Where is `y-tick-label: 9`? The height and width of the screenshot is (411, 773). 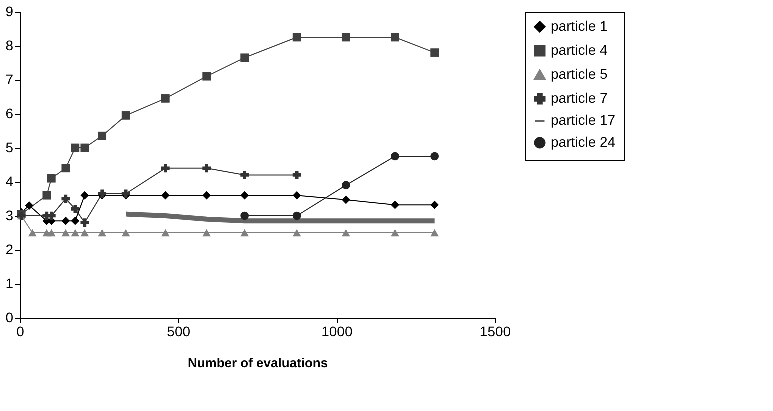 y-tick-label: 9 is located at coordinates (10, 12).